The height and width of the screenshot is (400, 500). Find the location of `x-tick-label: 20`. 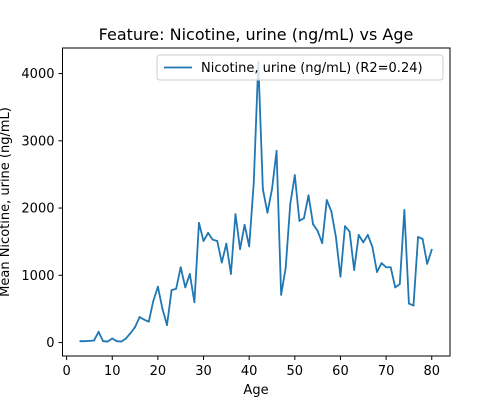

x-tick-label: 20 is located at coordinates (158, 371).